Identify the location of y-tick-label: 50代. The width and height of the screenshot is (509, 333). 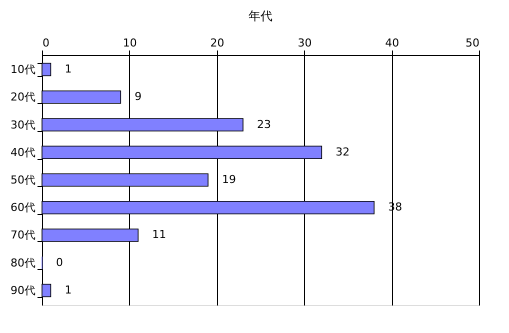
(23, 180).